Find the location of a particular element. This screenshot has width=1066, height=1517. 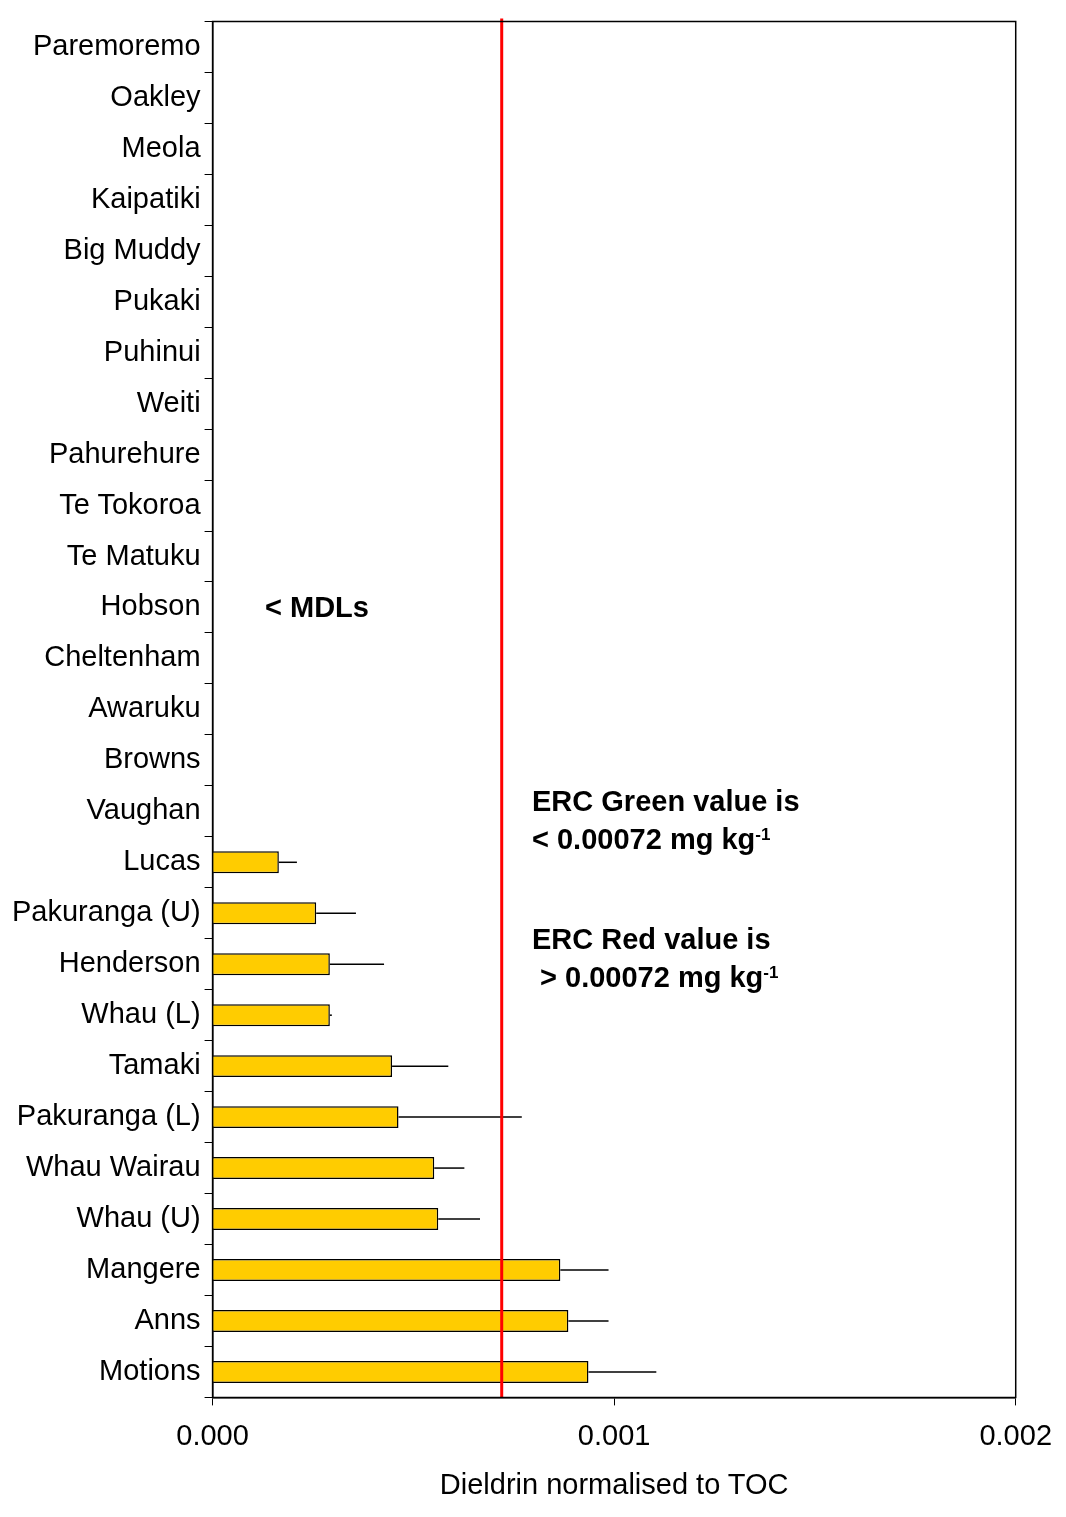

y-tick-label: Kaipatiki is located at coordinates (145, 197).